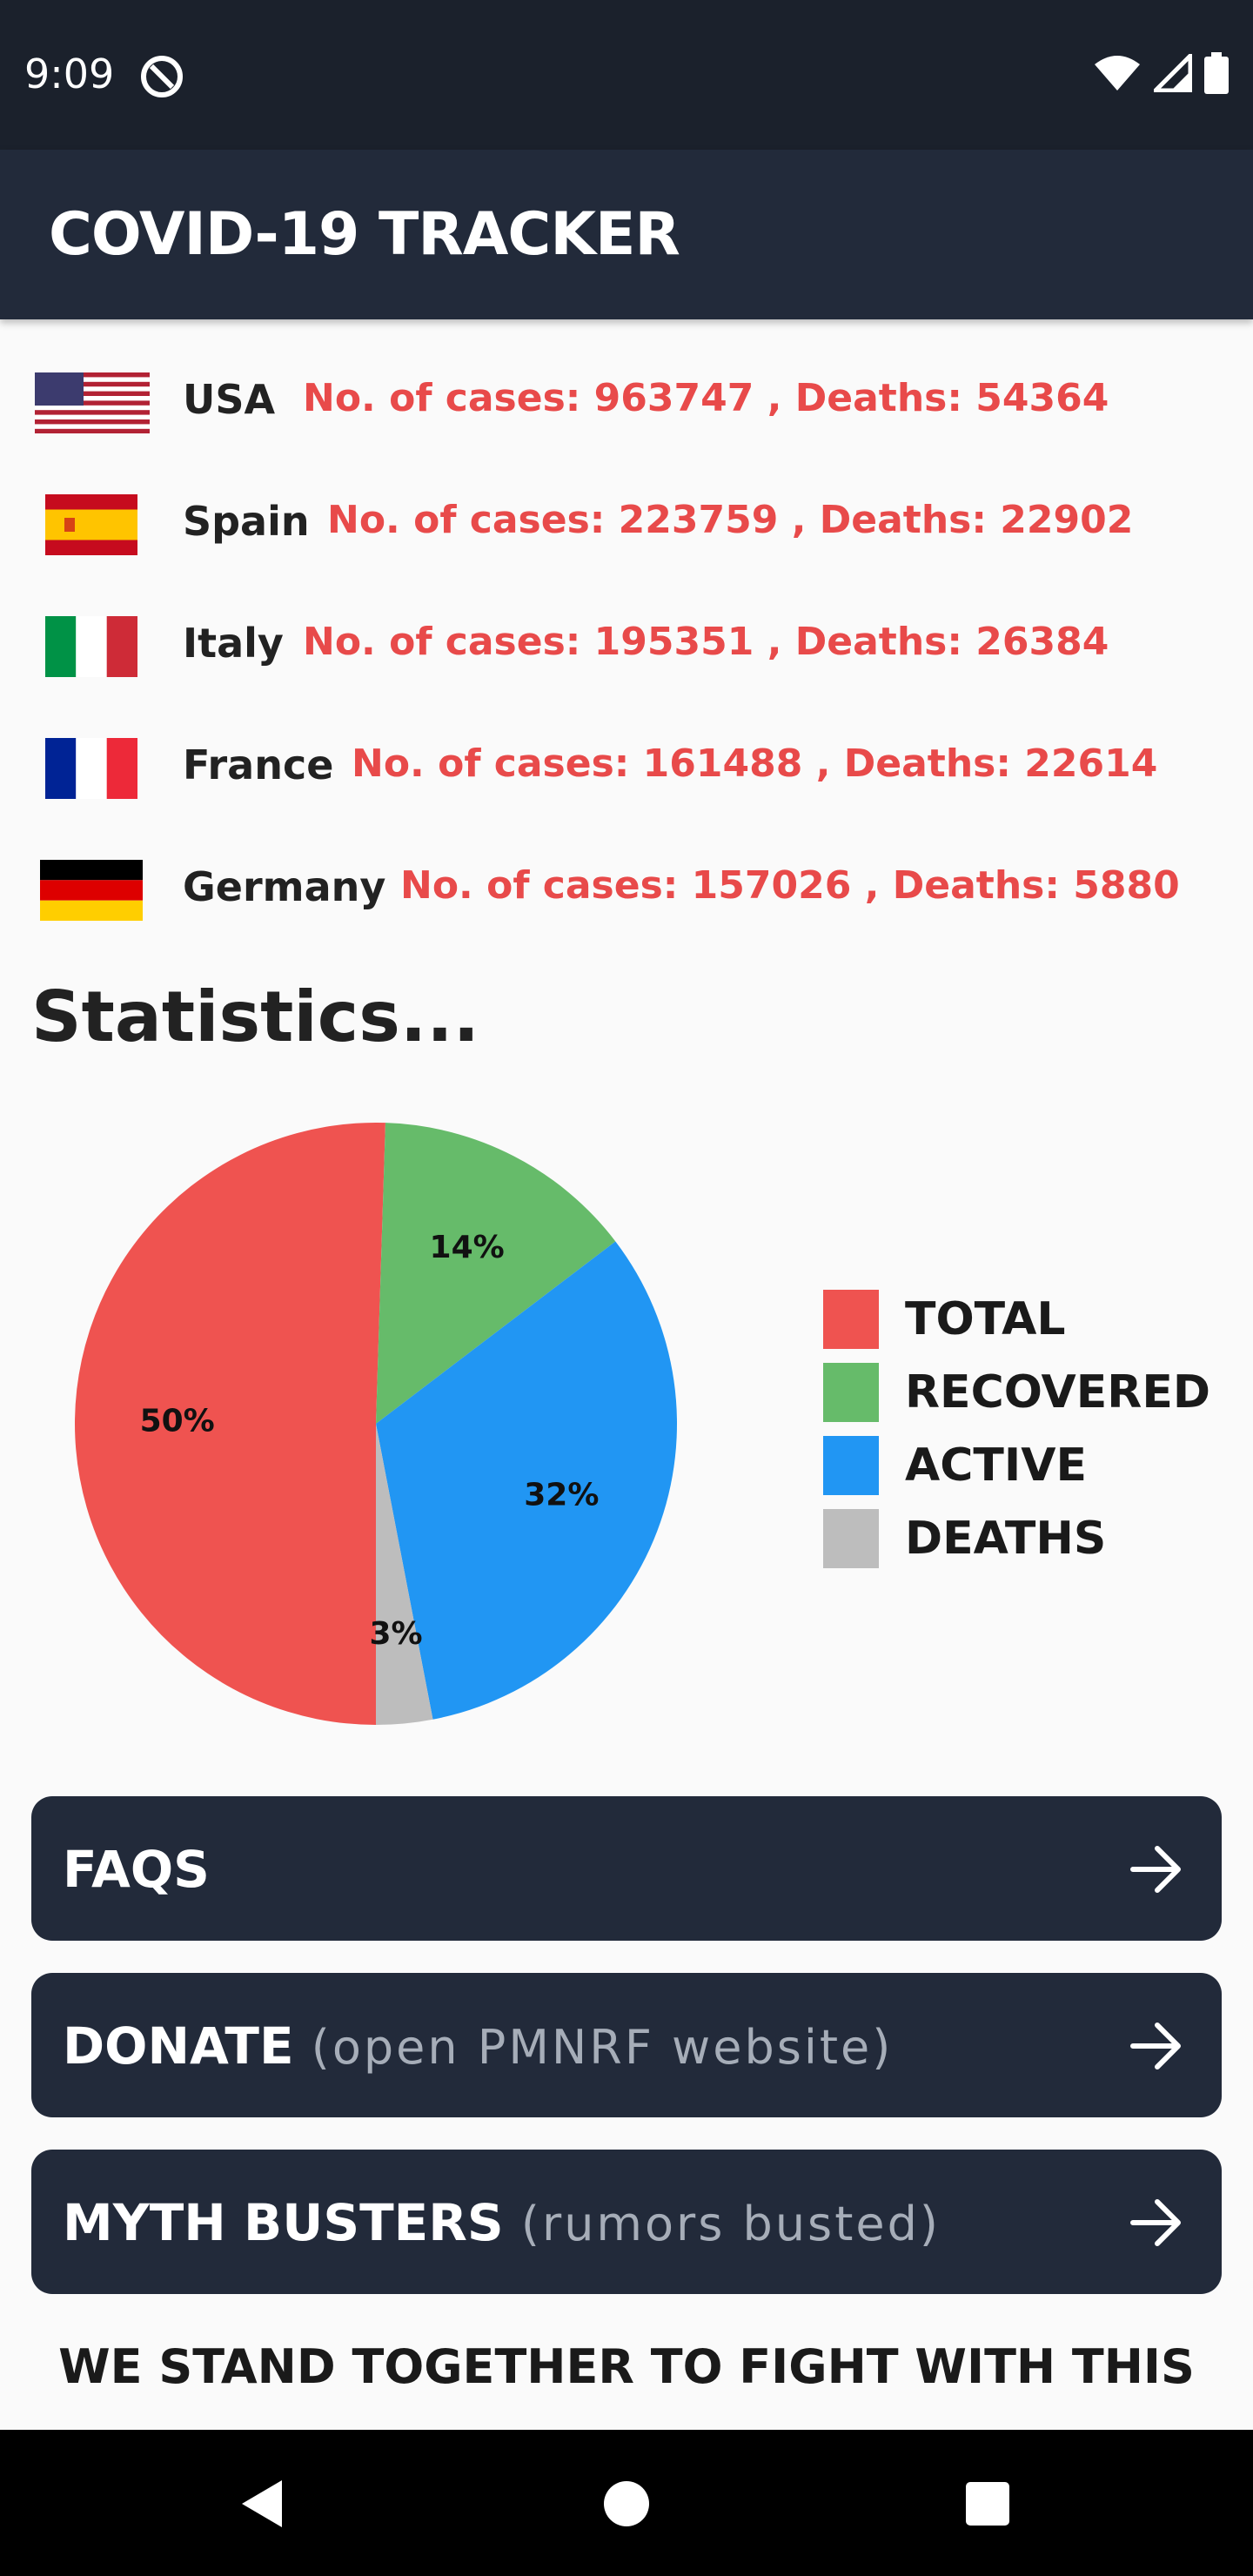 This screenshot has height=2576, width=1253. Describe the element at coordinates (234, 643) in the screenshot. I see `country-name: Italy` at that location.